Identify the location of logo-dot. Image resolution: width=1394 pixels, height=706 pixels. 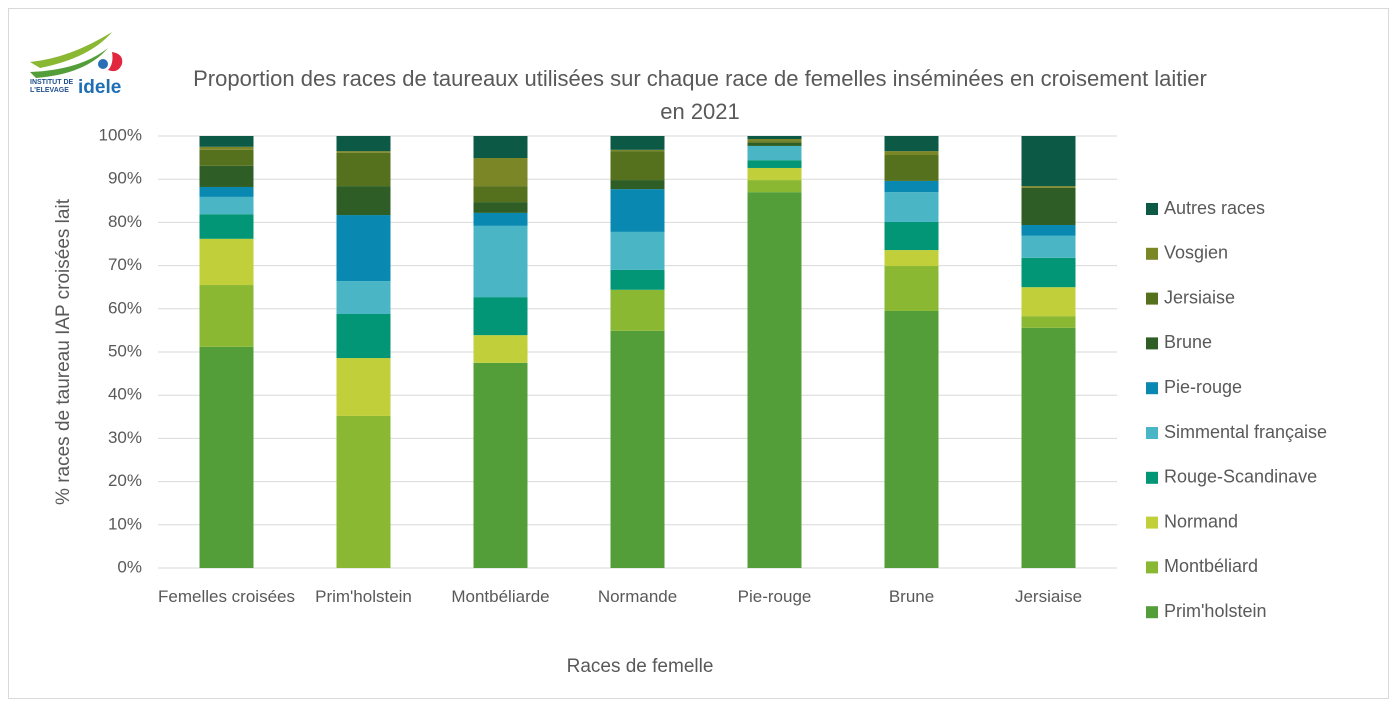
(103, 64).